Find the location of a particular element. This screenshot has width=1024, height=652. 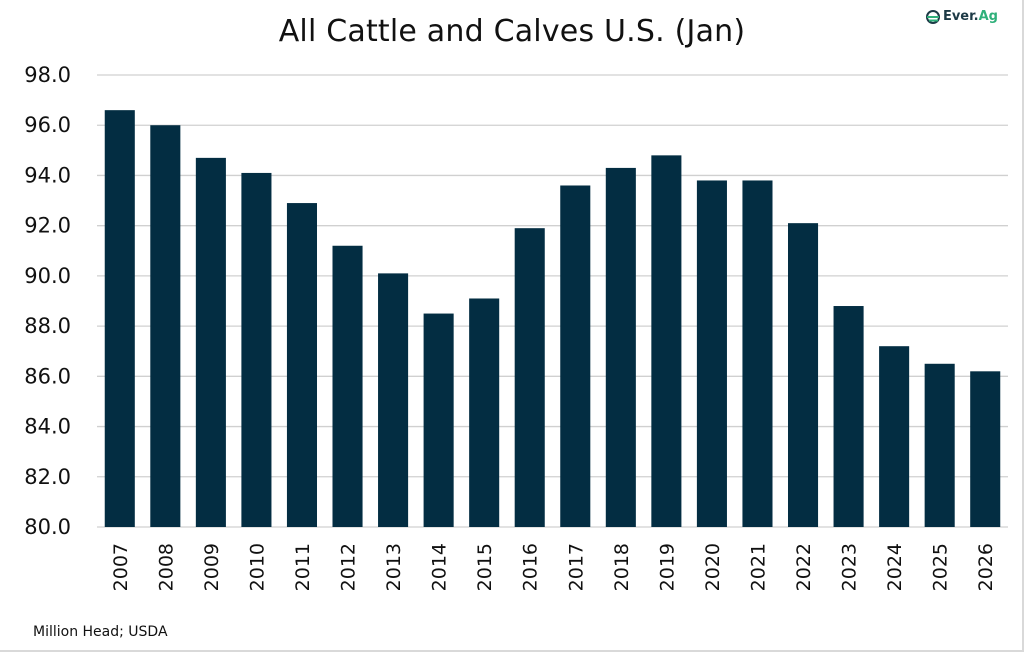

x-tick-label: 2019 is located at coordinates (667, 567).